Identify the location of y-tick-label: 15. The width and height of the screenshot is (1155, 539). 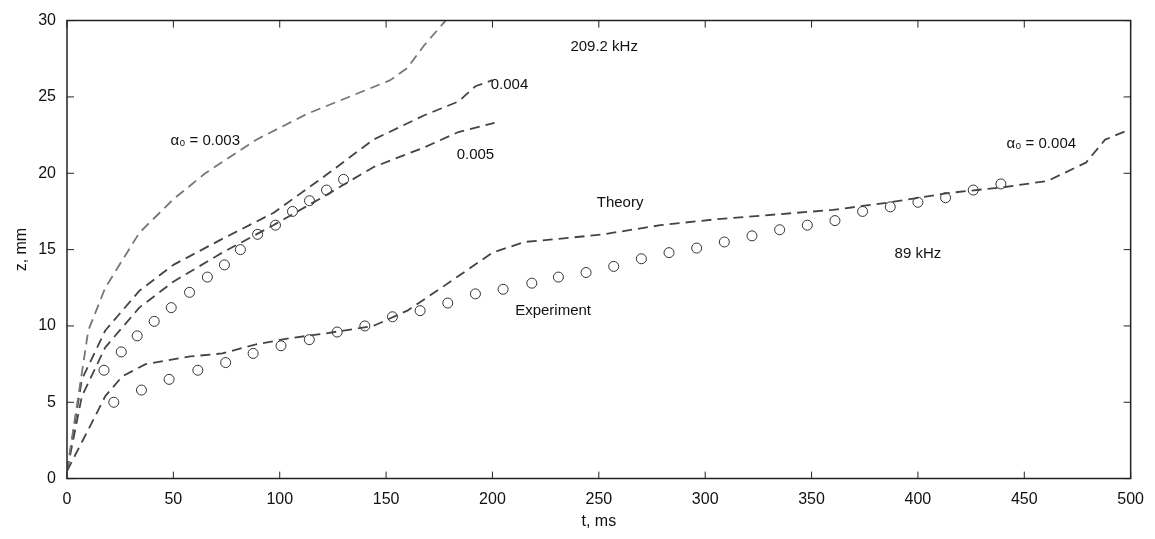
(47, 249).